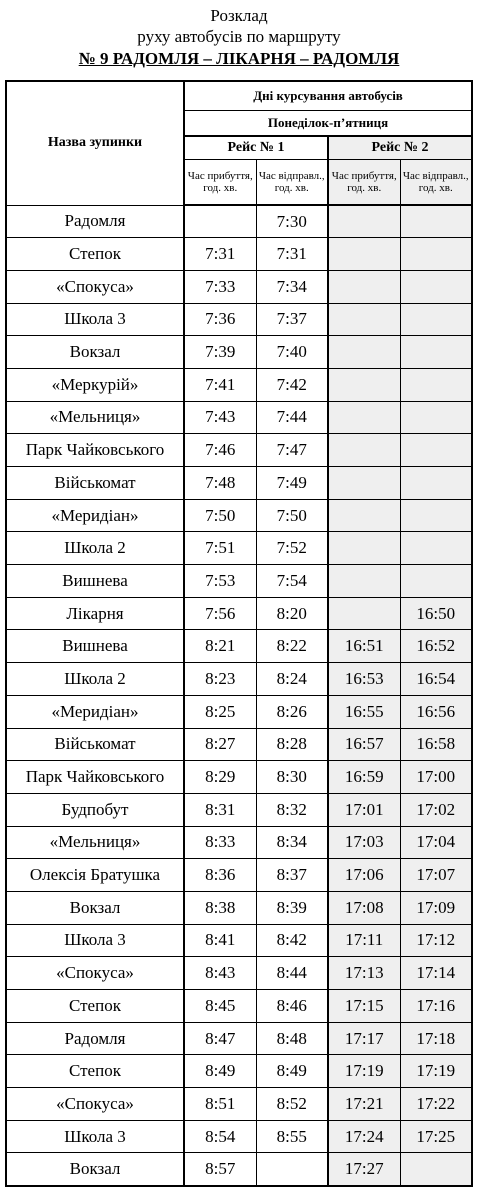 This screenshot has height=1200, width=478. I want to click on stop-name-cell: Військомат, so click(95, 483).